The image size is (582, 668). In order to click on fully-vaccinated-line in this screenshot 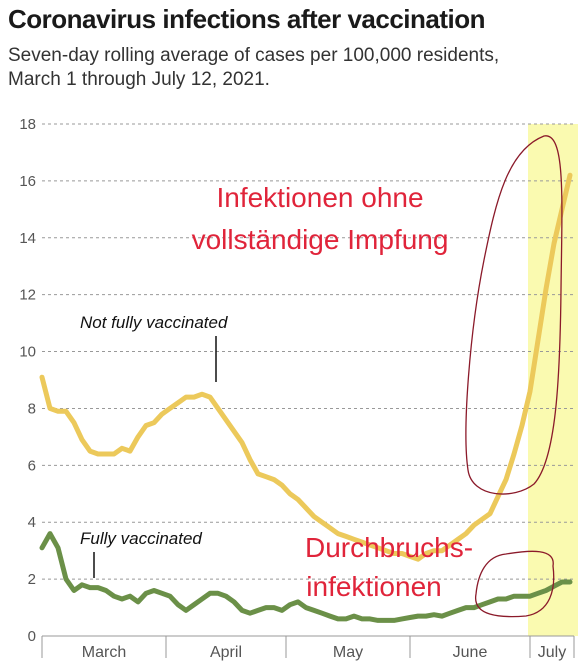, I will do `click(306, 577)`.